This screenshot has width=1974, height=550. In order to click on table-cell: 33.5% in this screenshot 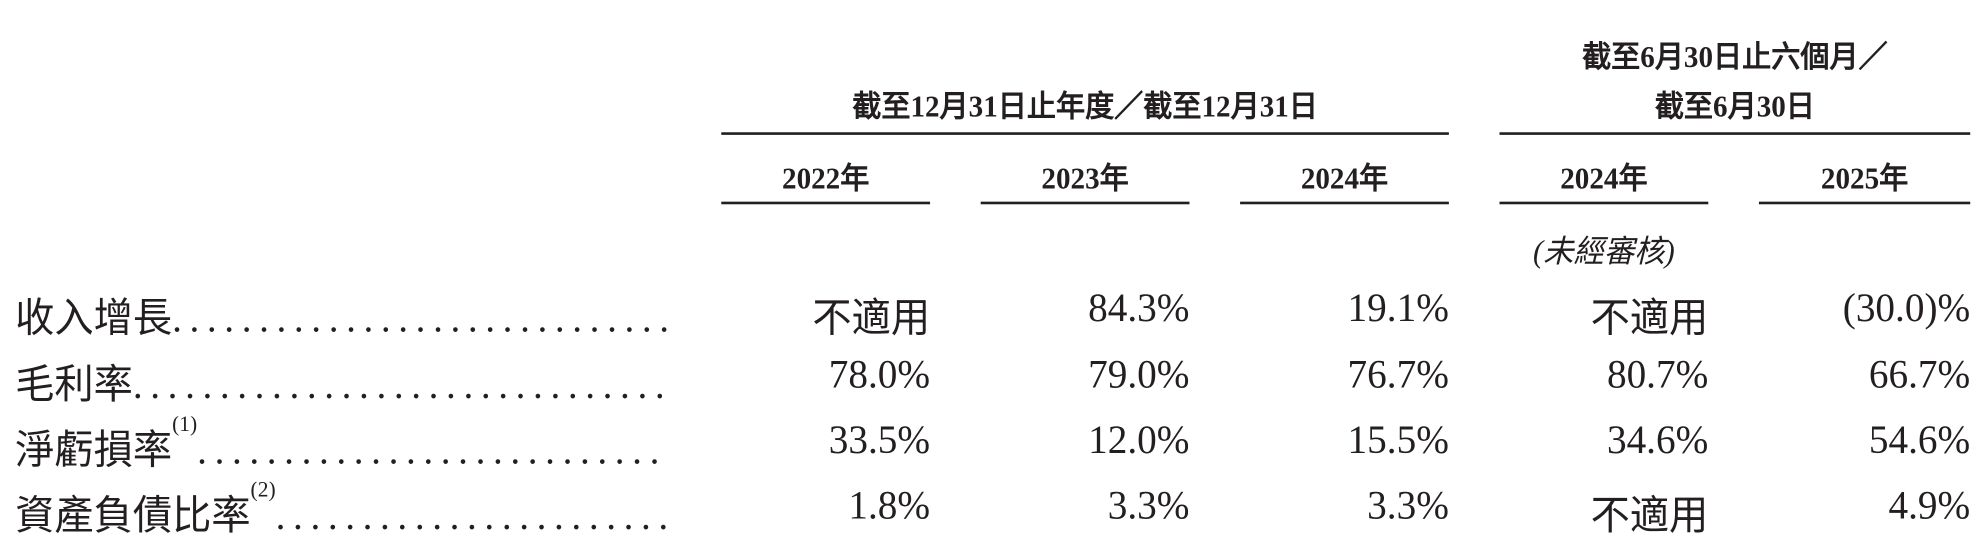, I will do `click(879, 439)`.